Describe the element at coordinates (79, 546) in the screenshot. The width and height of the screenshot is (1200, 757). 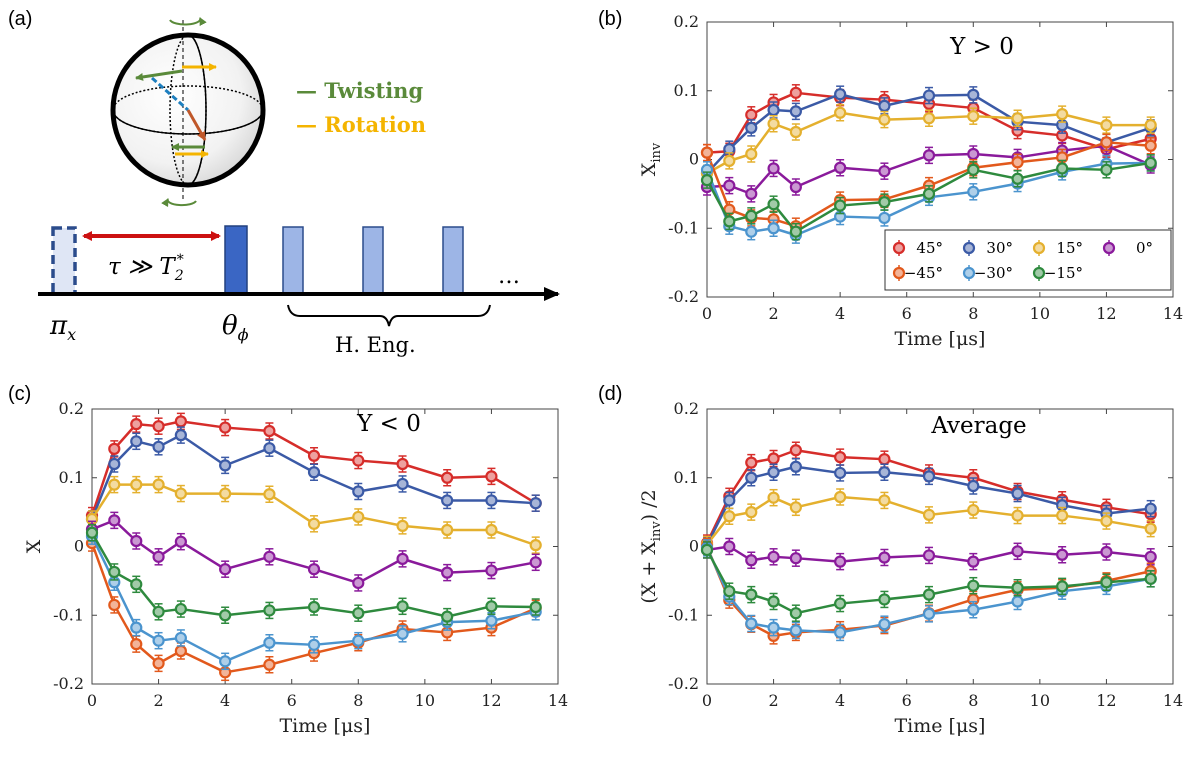
I see `y-tick-label: 0` at that location.